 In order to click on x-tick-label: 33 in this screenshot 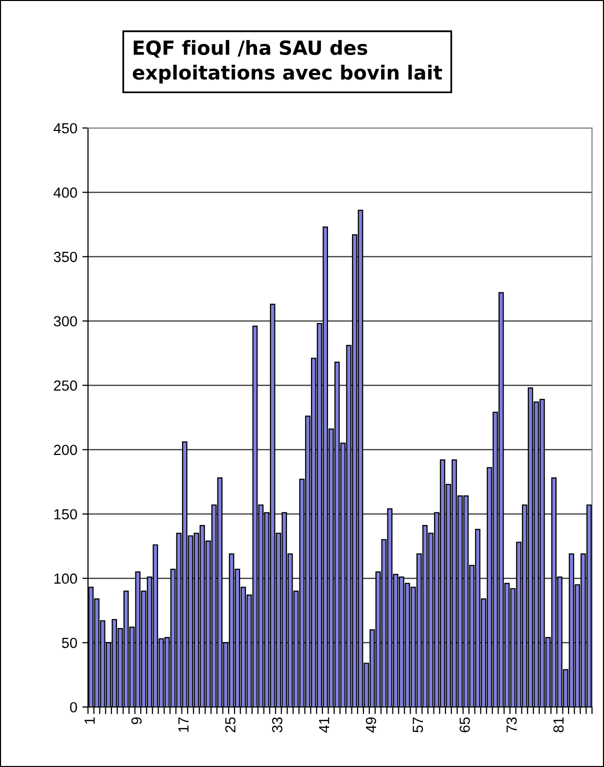, I will do `click(277, 724)`.